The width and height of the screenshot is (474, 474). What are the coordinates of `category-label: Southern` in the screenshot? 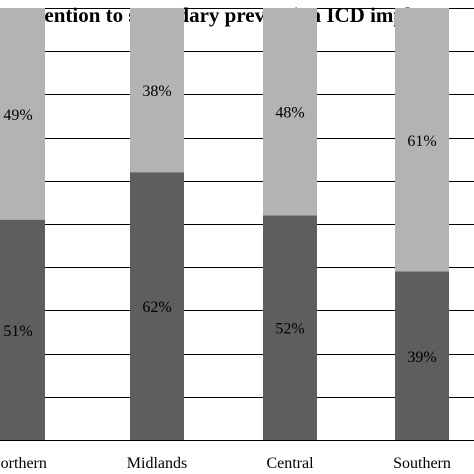 It's located at (422, 463).